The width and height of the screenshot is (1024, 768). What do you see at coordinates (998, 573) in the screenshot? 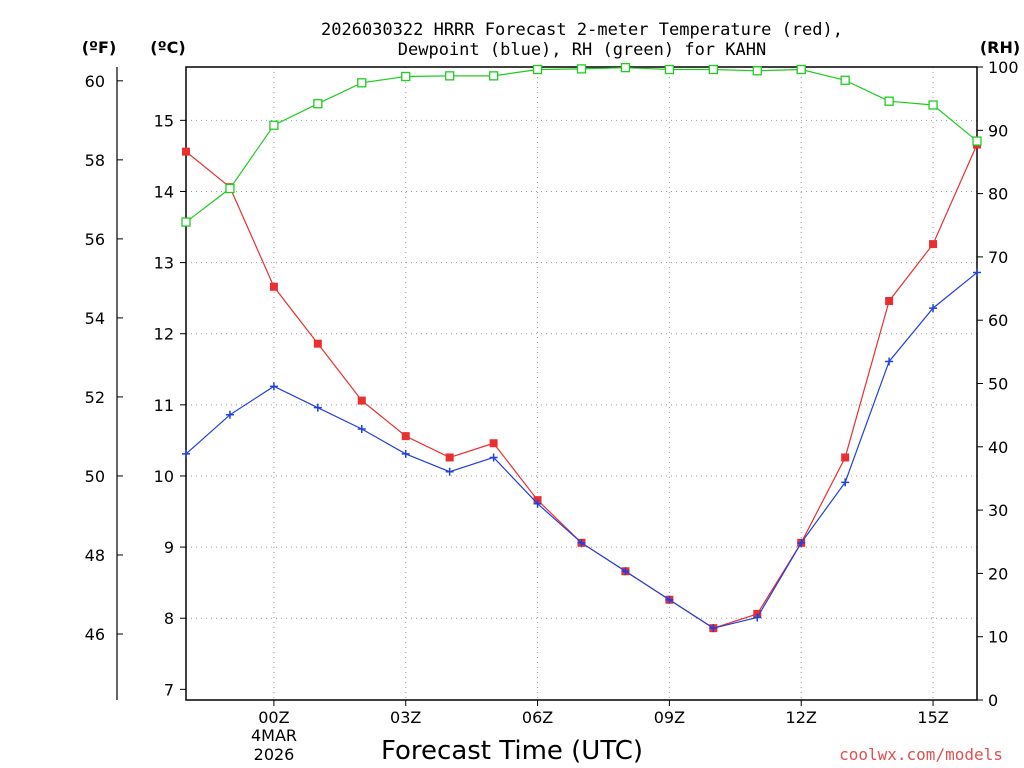
I see `rh-tick-label: 20` at bounding box center [998, 573].